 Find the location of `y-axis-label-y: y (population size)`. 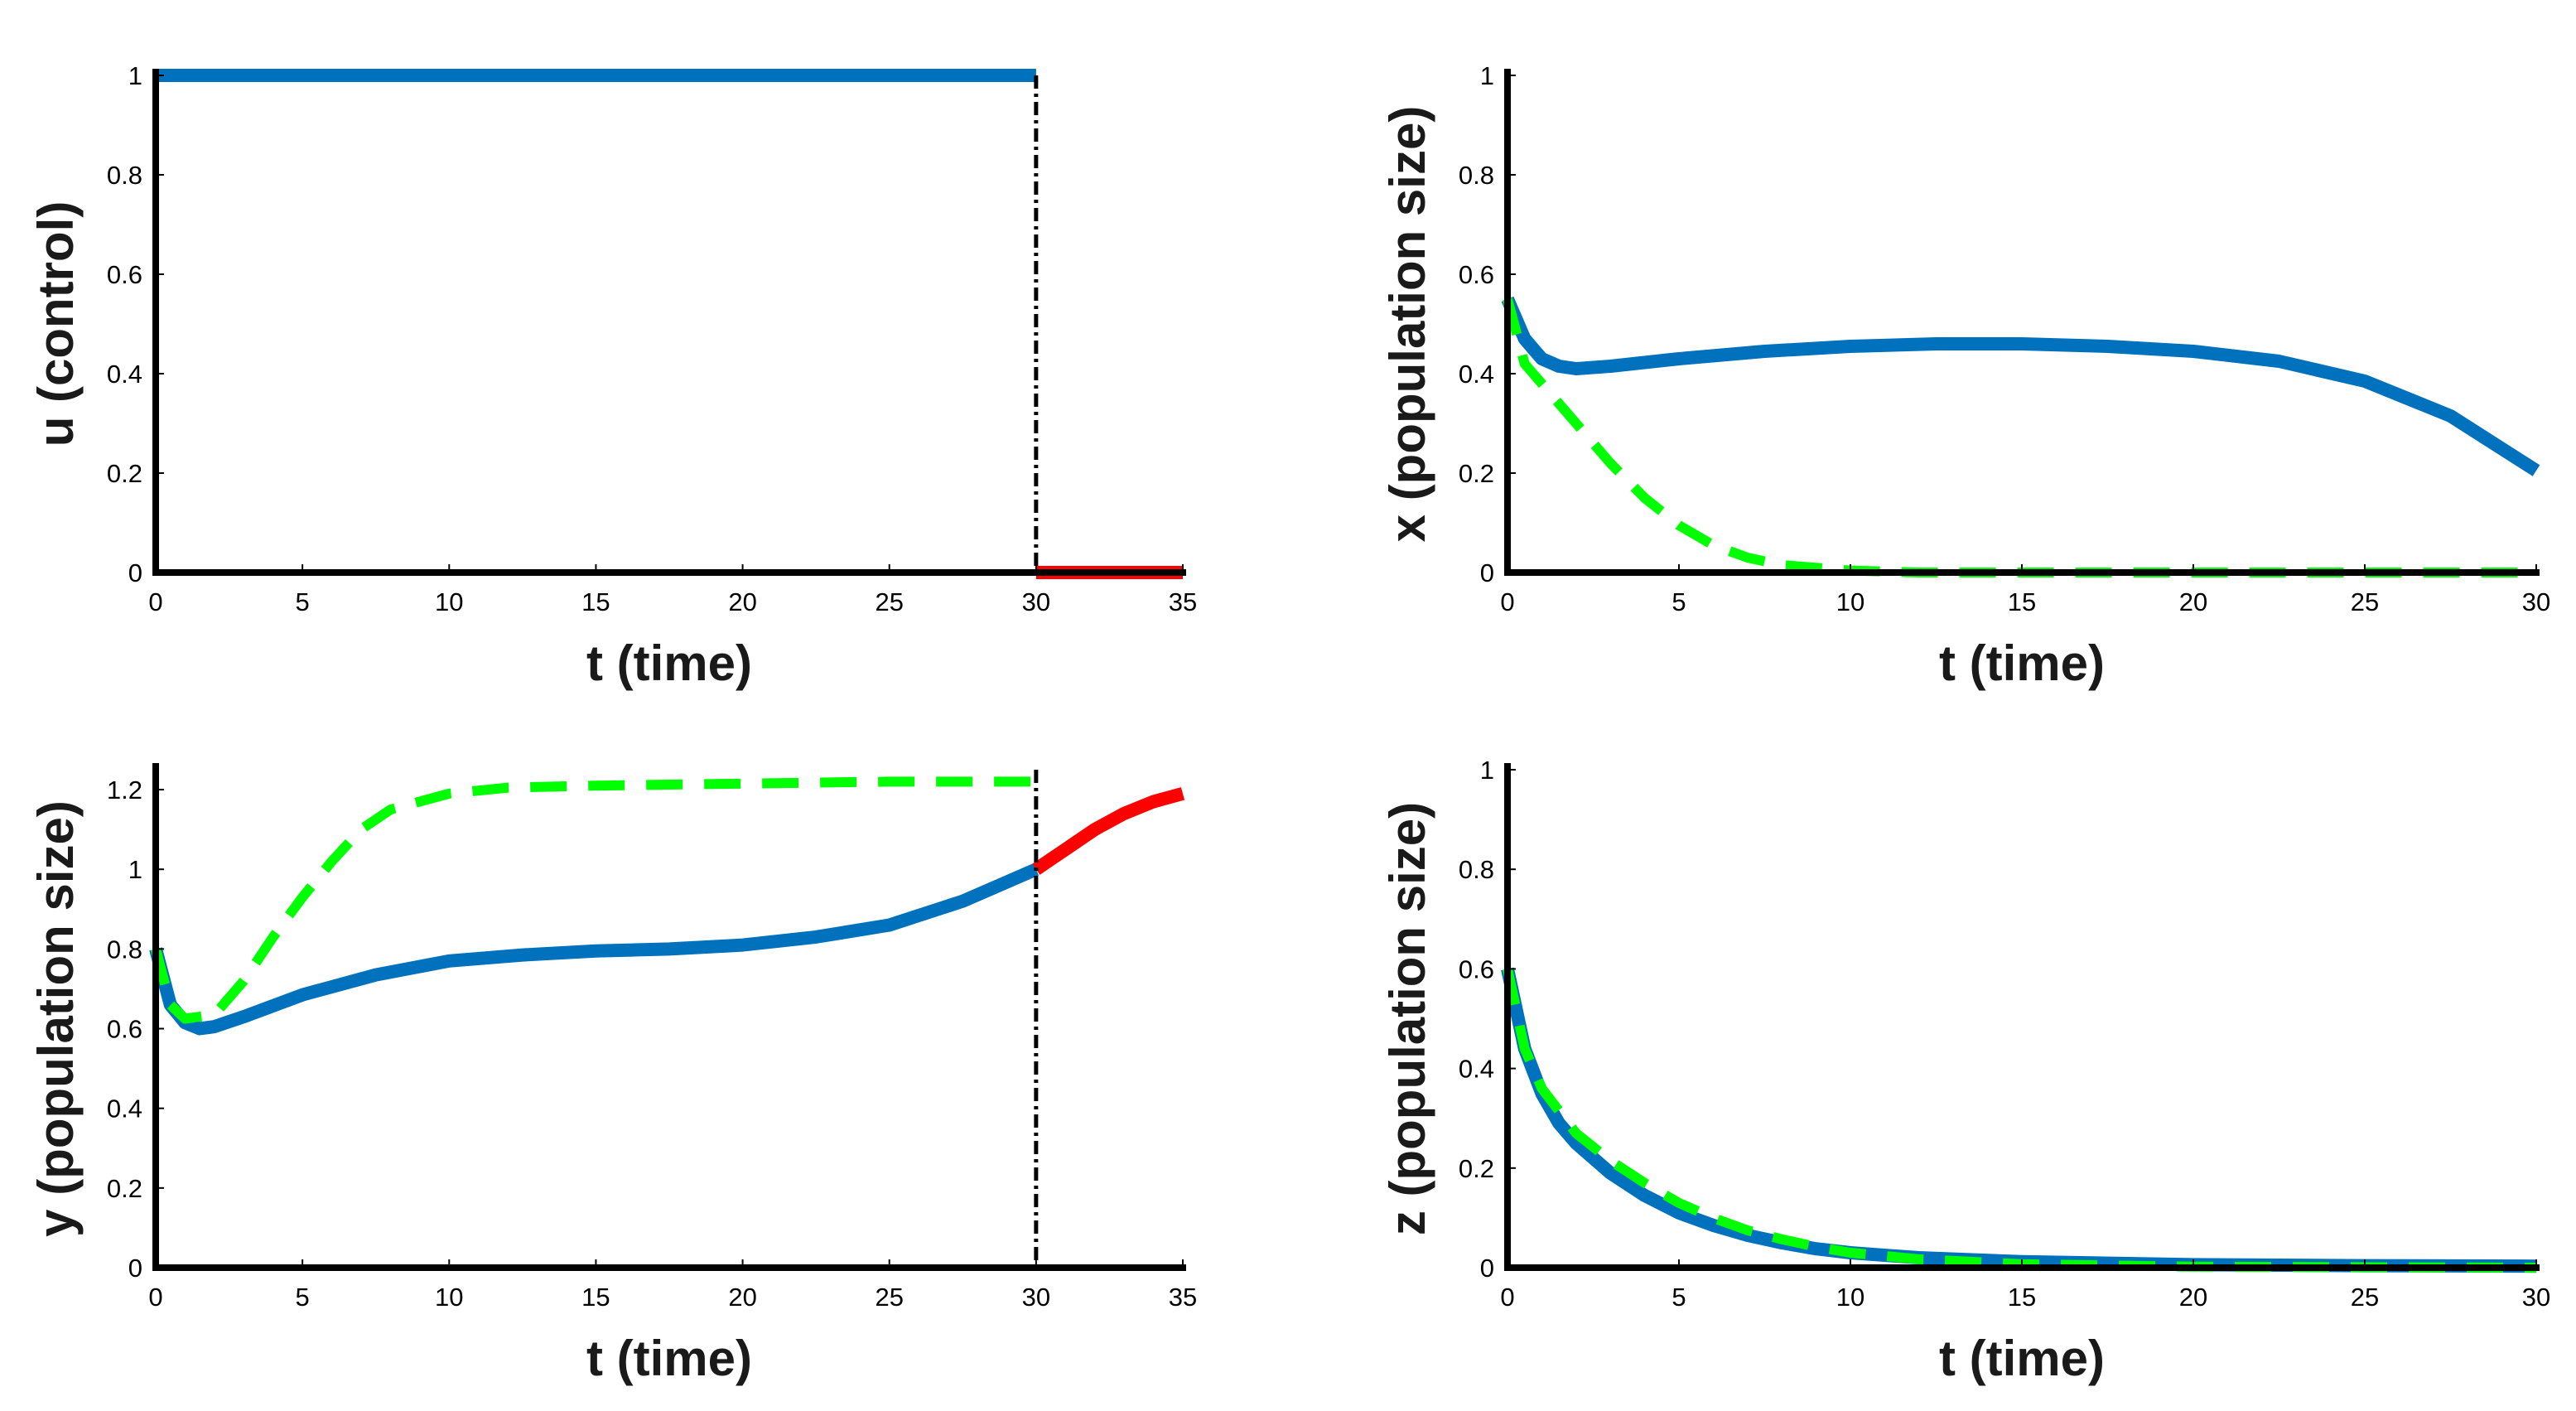

y-axis-label-y: y (population size) is located at coordinates (56, 1019).